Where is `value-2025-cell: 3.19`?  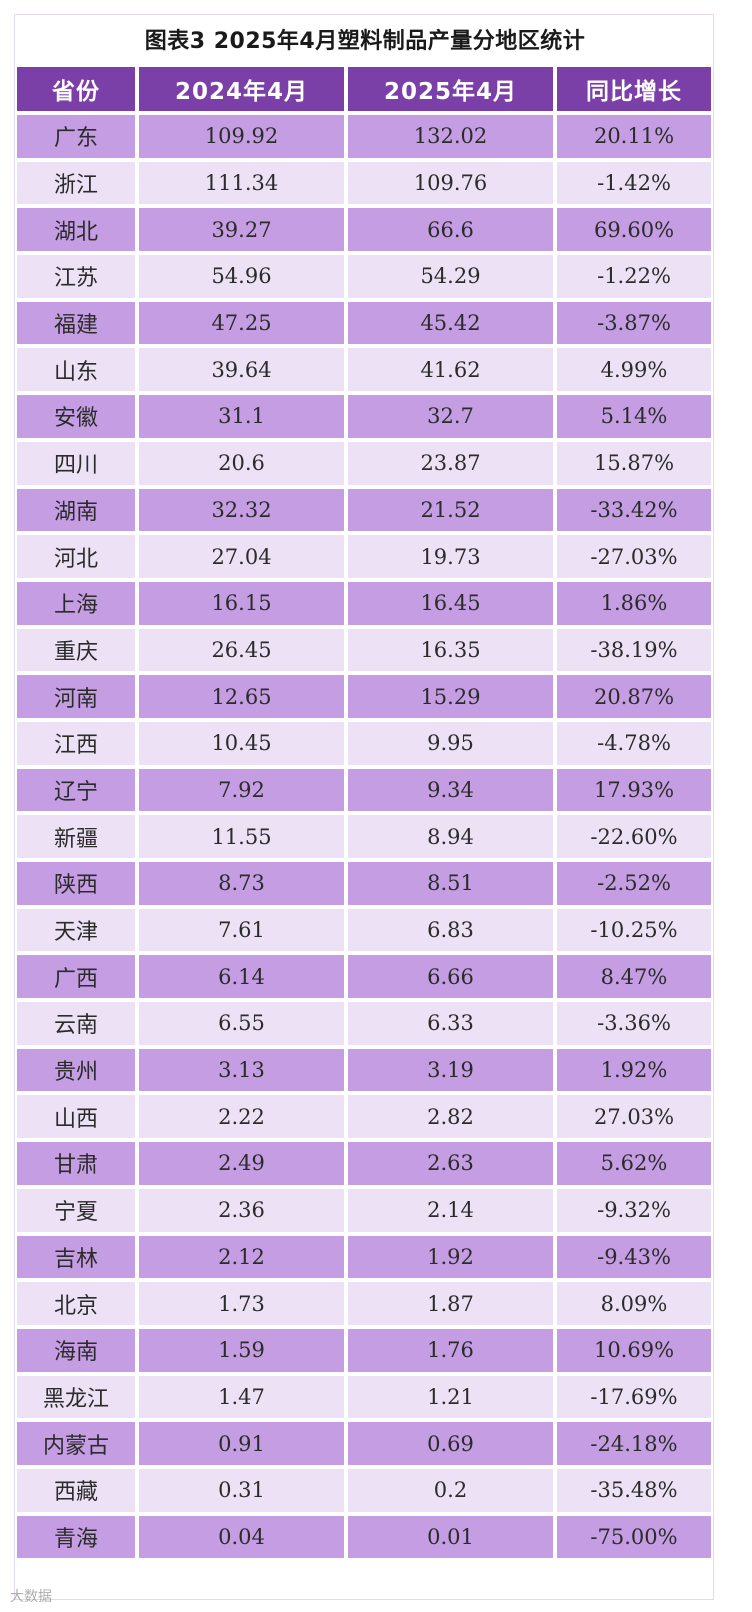
value-2025-cell: 3.19 is located at coordinates (450, 1070).